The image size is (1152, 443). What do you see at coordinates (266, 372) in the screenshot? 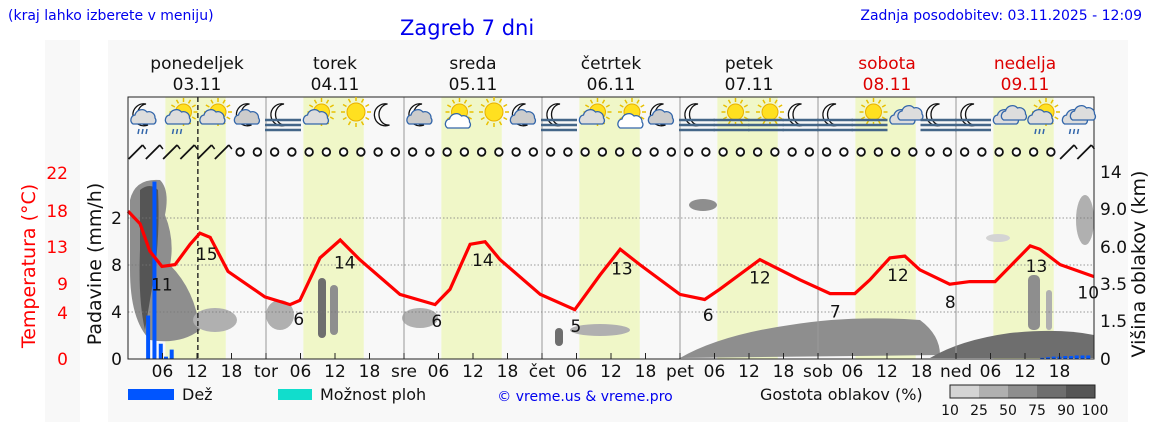
I see `x-tick-label: tor` at bounding box center [266, 372].